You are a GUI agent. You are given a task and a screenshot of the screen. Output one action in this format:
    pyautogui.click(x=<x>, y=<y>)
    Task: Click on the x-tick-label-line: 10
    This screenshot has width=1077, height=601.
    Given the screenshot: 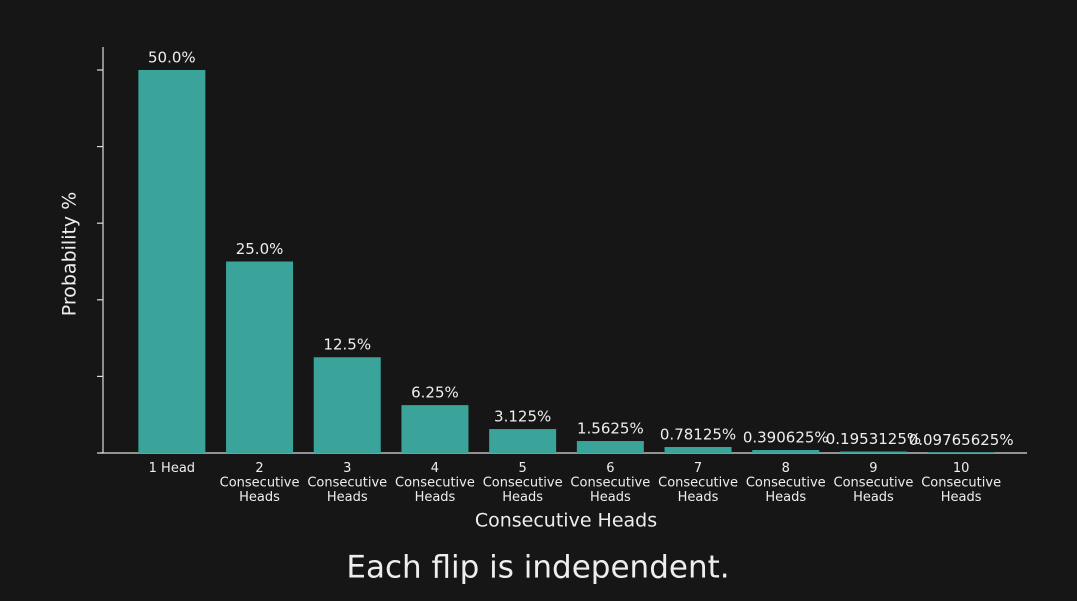 What is the action you would take?
    pyautogui.click(x=961, y=468)
    